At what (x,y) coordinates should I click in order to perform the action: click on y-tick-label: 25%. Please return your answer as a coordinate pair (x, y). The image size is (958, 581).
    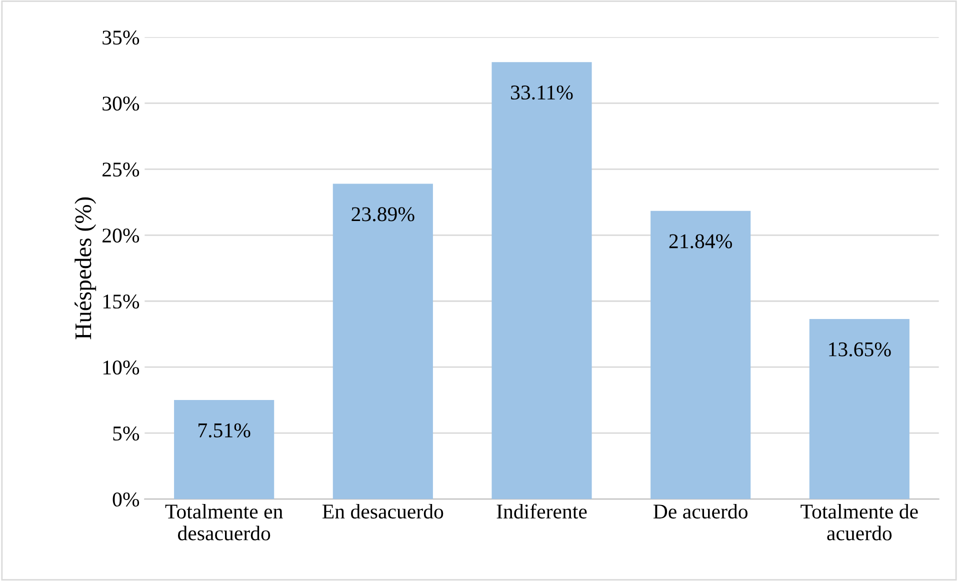
    Looking at the image, I should click on (121, 169).